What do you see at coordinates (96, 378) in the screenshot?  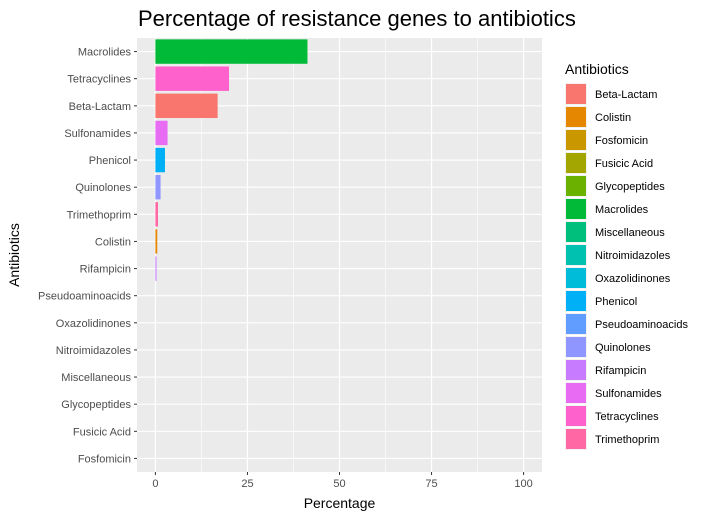 I see `y-tick-label: Miscellaneous` at bounding box center [96, 378].